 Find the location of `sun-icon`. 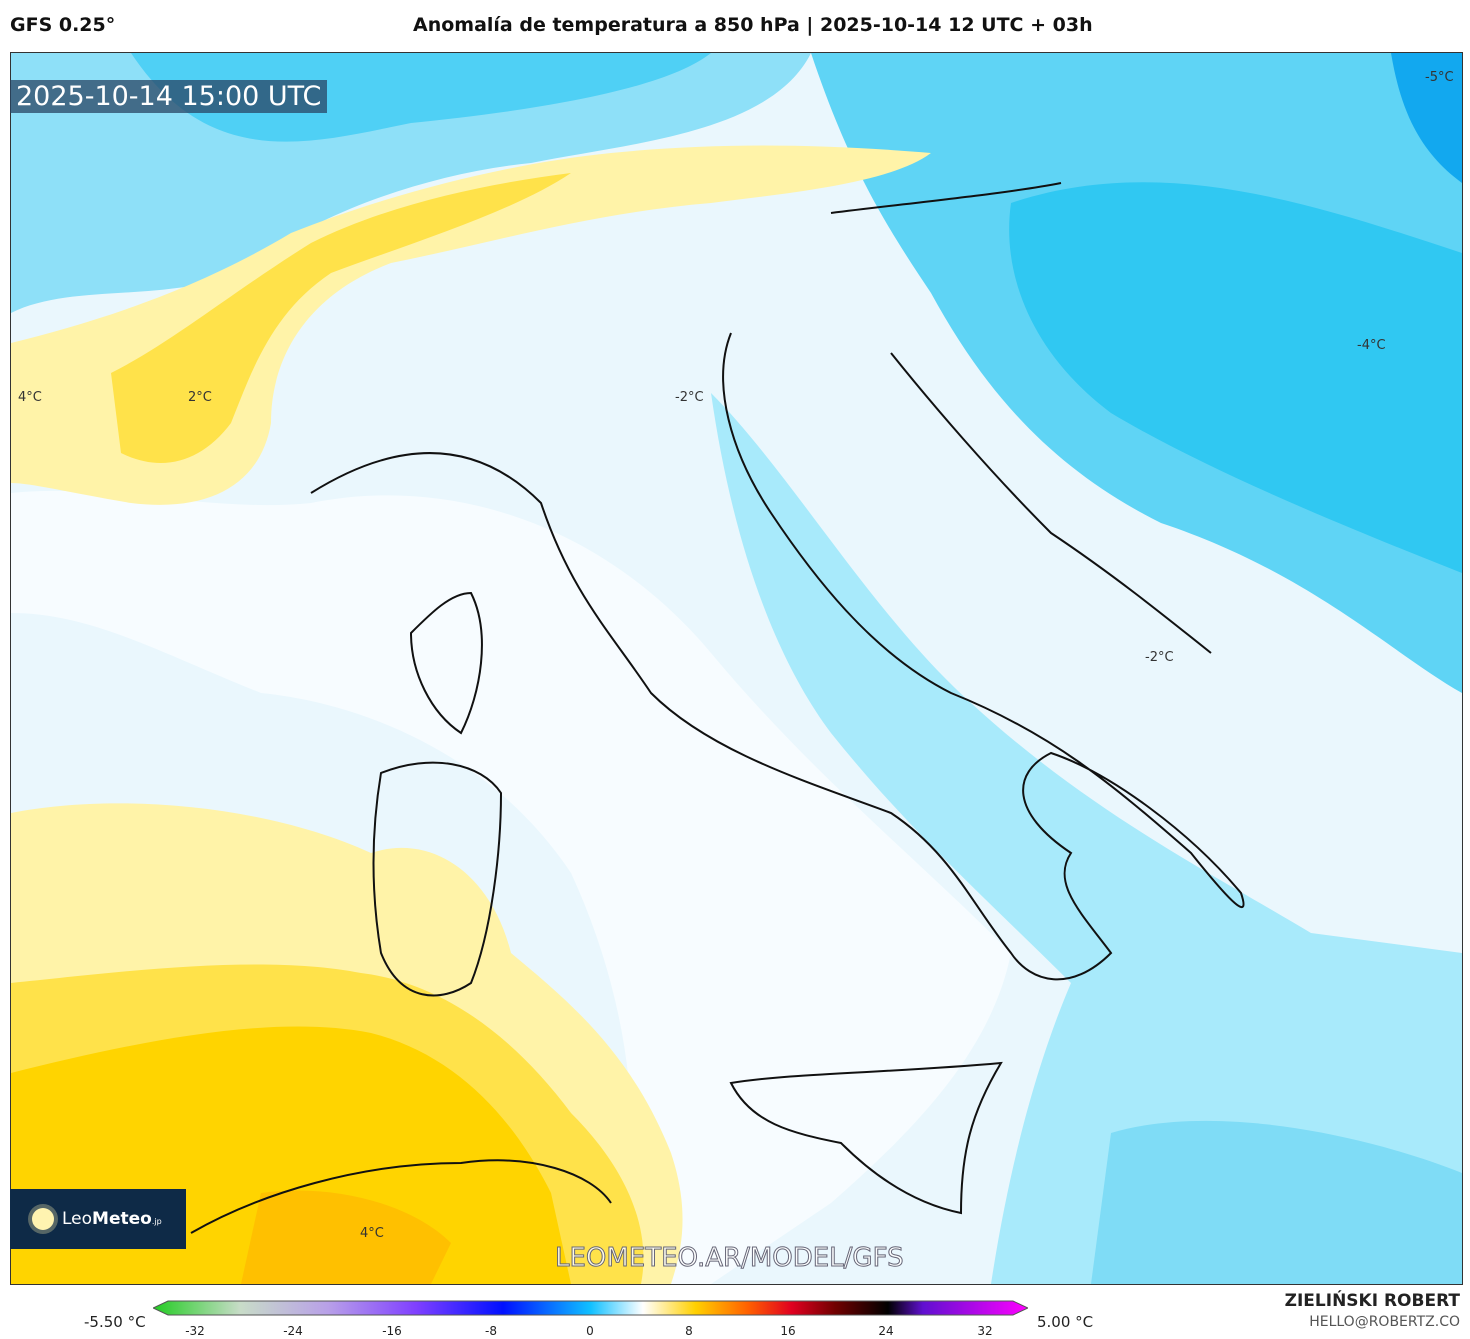

sun-icon is located at coordinates (43, 1219).